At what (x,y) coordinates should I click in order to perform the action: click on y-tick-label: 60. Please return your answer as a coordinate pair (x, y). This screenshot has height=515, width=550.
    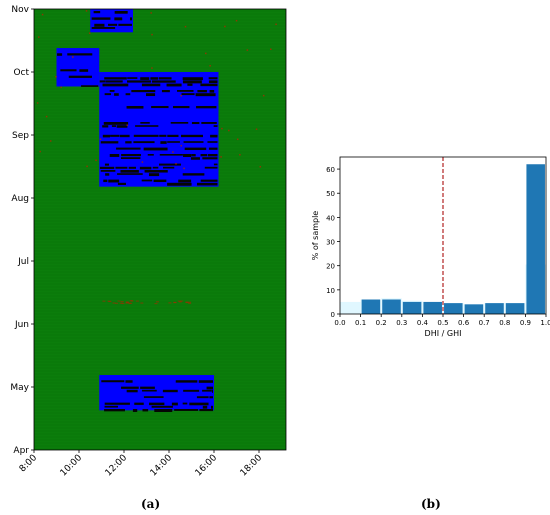
    Looking at the image, I should click on (330, 170).